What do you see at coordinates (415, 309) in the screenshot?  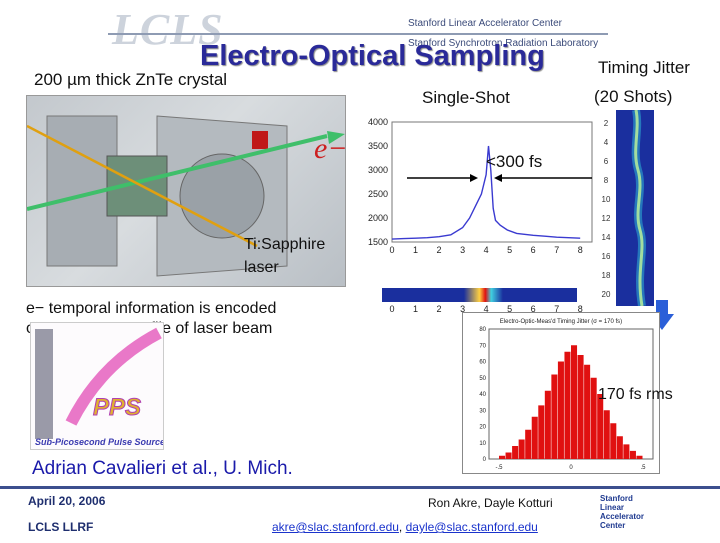 I see `image-x-tick-label: 1` at bounding box center [415, 309].